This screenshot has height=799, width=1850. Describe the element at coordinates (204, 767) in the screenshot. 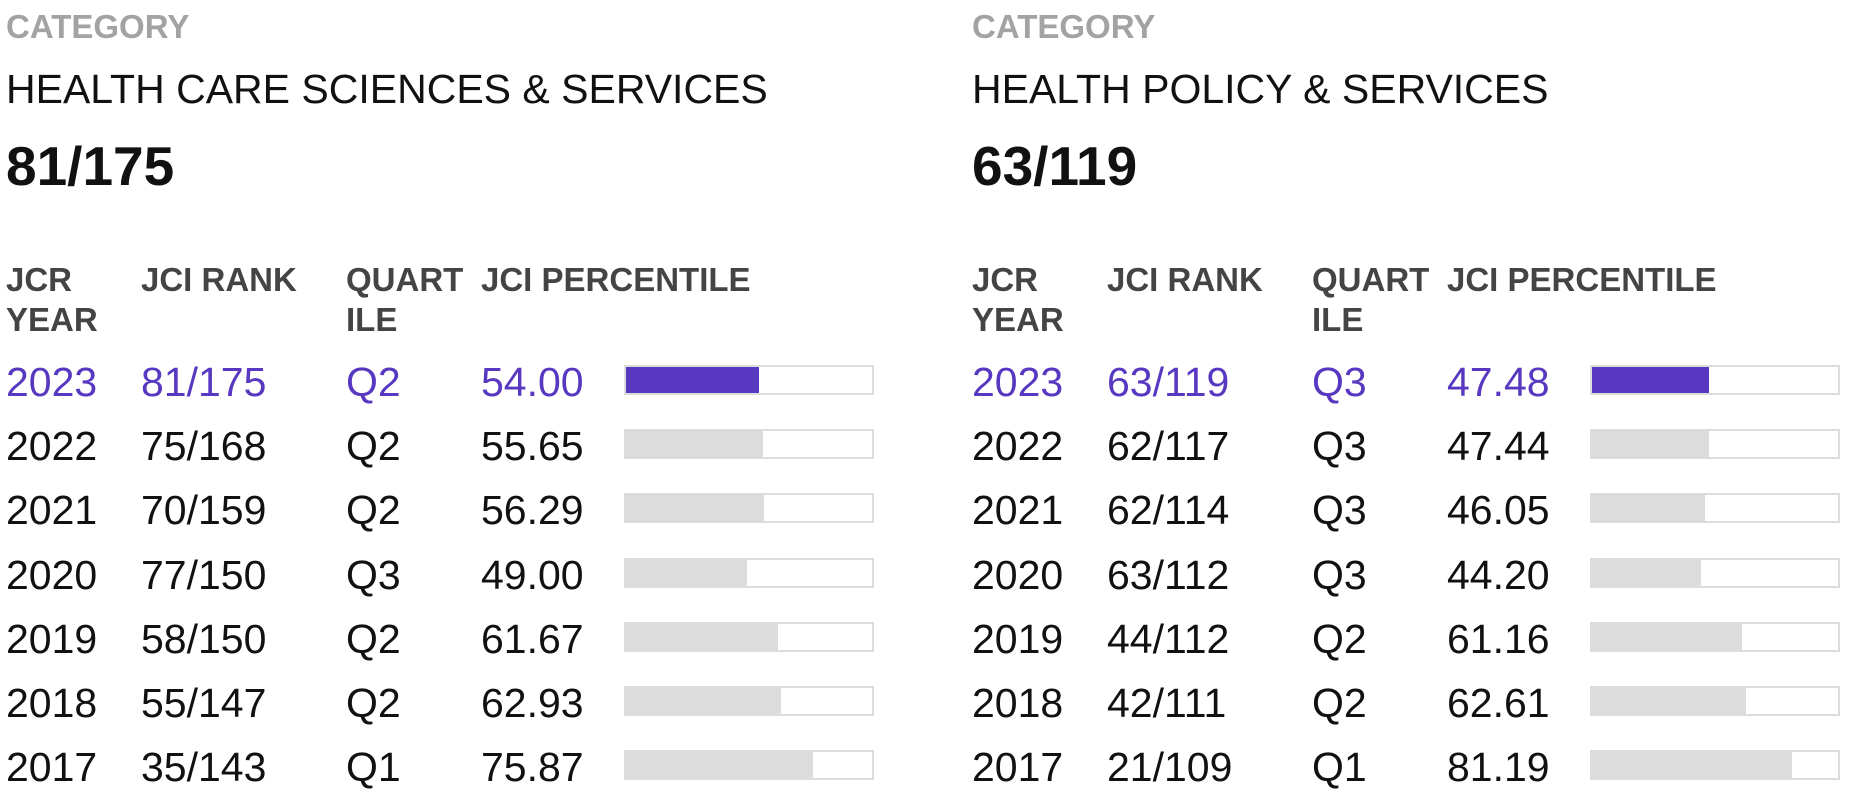

I see `cell-jci-rank: 35/143` at that location.